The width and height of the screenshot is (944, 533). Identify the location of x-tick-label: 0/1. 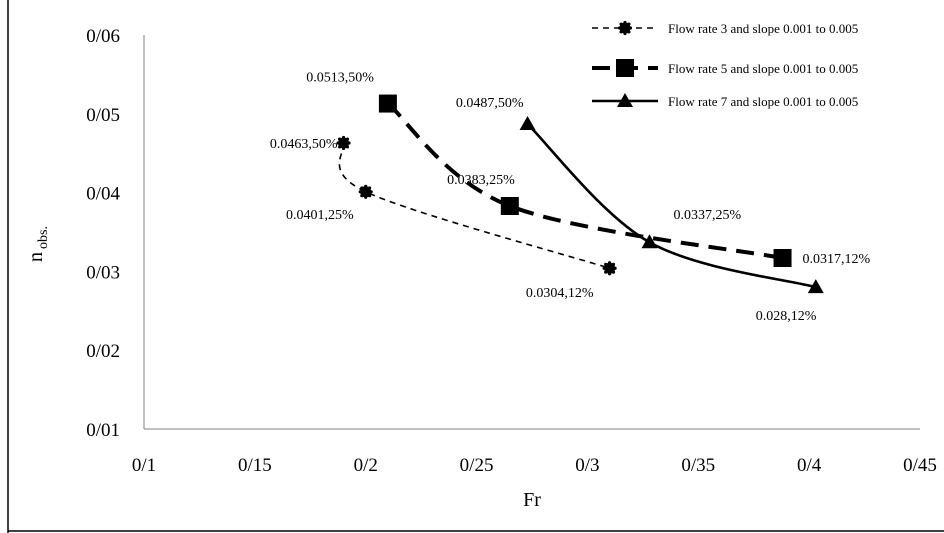
(144, 465).